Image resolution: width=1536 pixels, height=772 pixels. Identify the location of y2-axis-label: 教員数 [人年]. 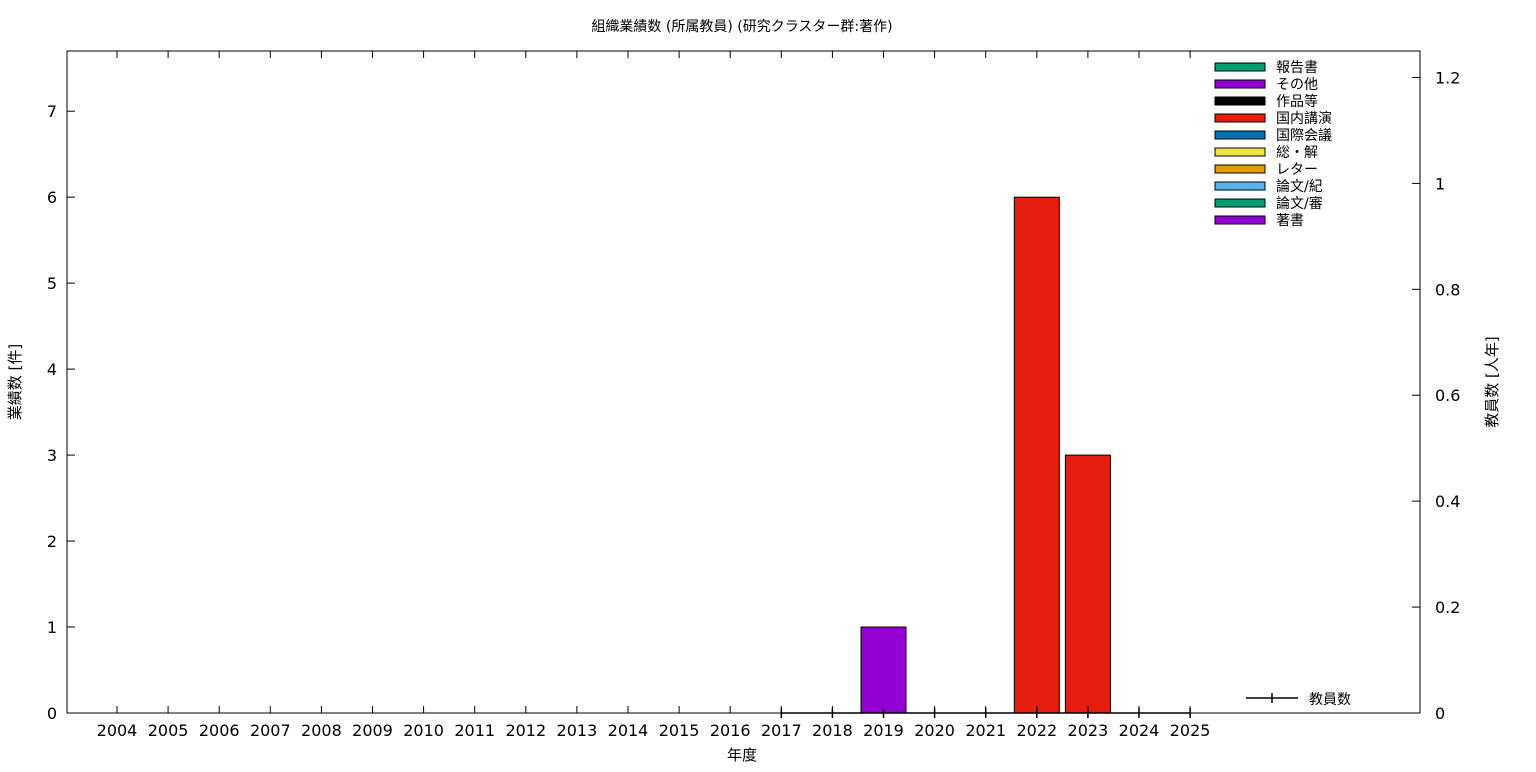
(1492, 381).